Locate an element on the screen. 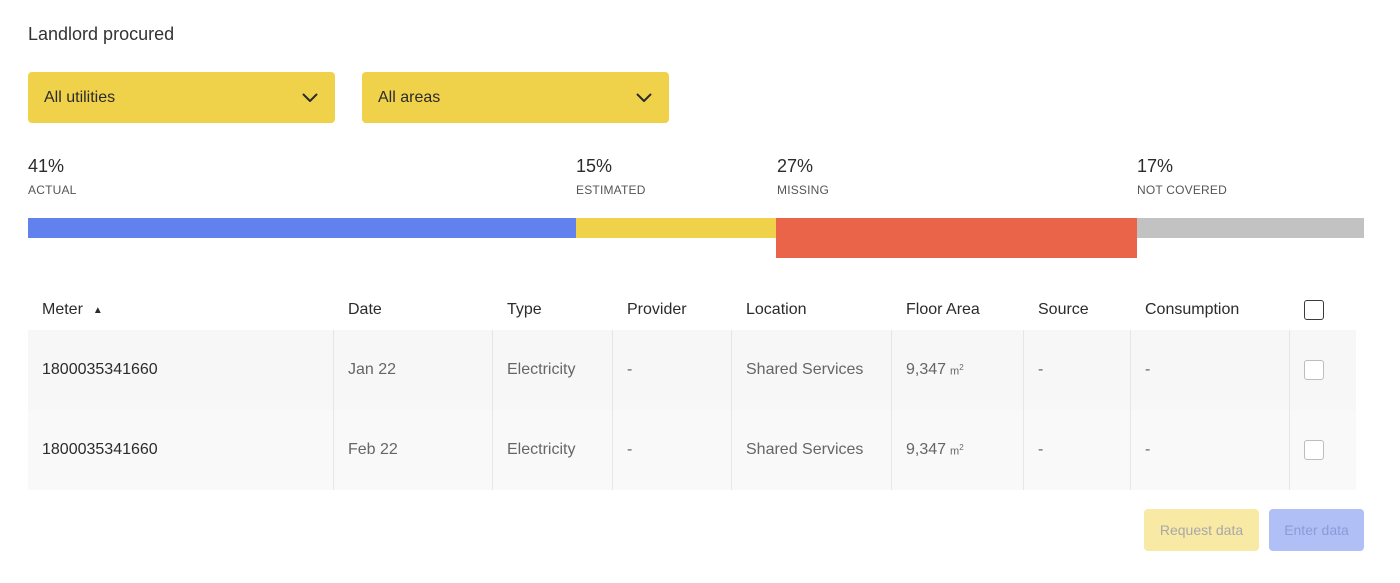  stat-actual: 41% ACTUAL is located at coordinates (52, 176).